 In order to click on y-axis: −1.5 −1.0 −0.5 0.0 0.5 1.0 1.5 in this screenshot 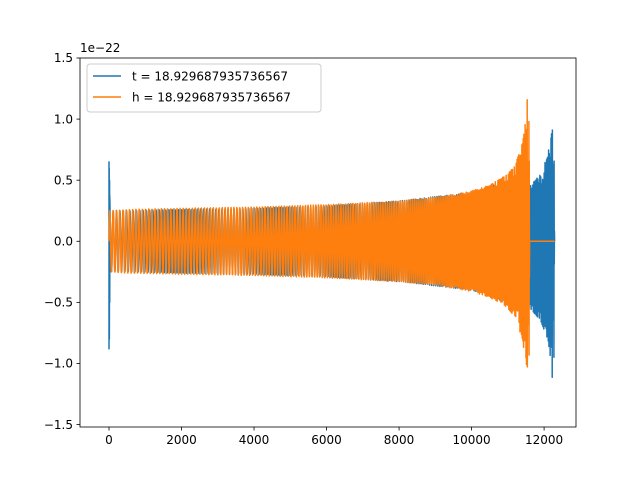, I will do `click(62, 241)`.